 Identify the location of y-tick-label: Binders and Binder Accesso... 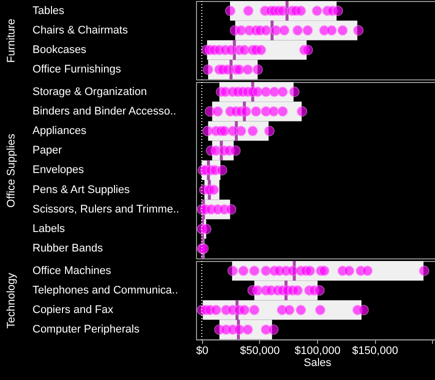
(104, 111).